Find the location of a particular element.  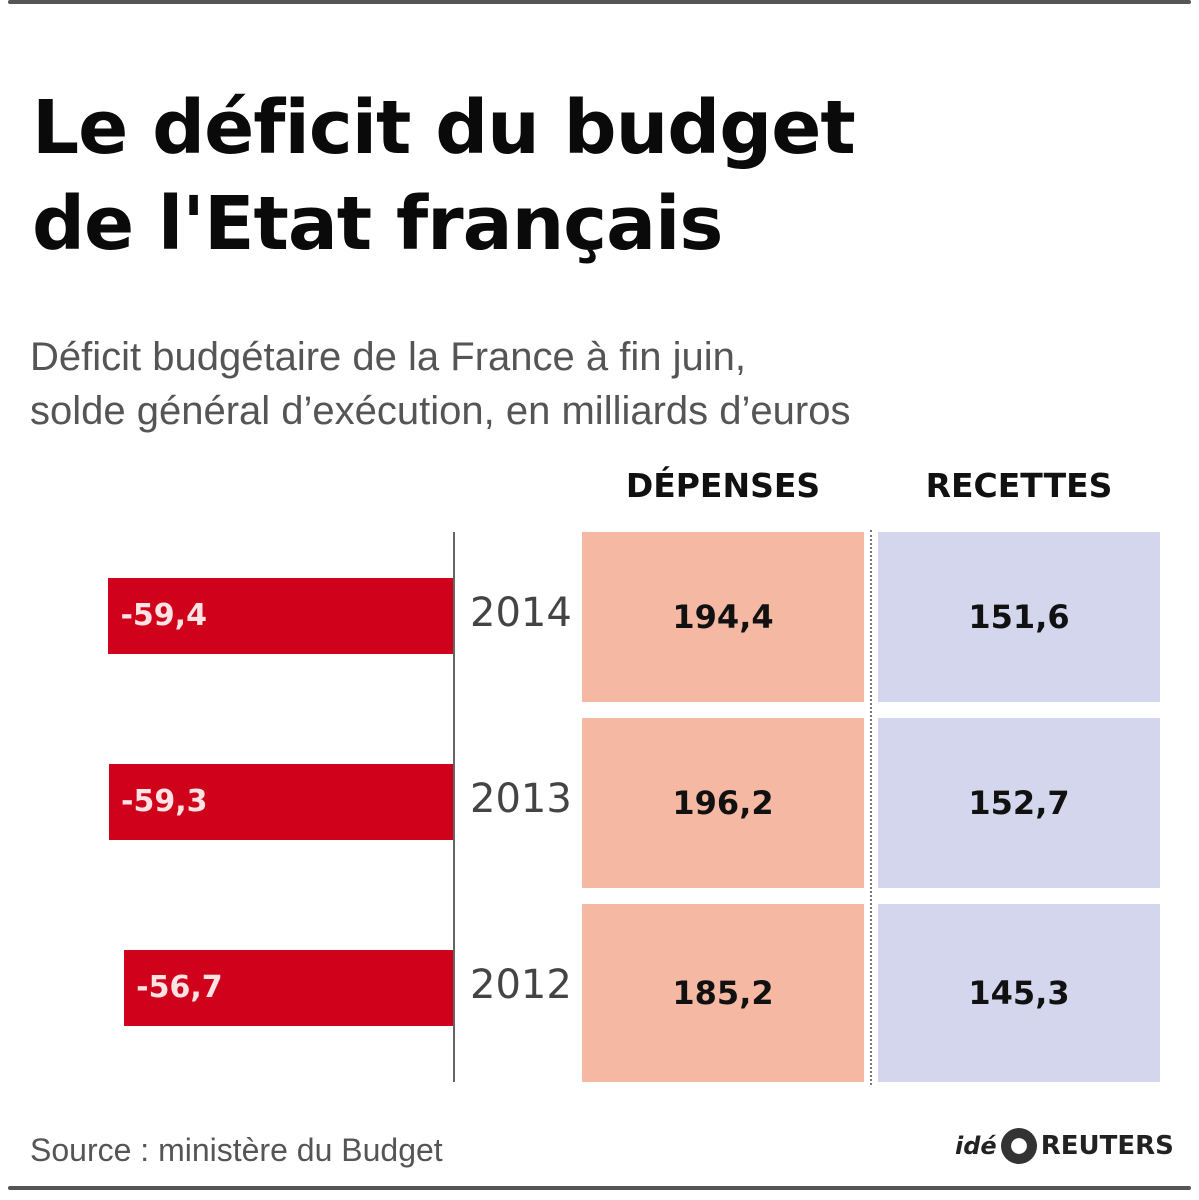

brand-name: REUTERS is located at coordinates (1107, 1146).